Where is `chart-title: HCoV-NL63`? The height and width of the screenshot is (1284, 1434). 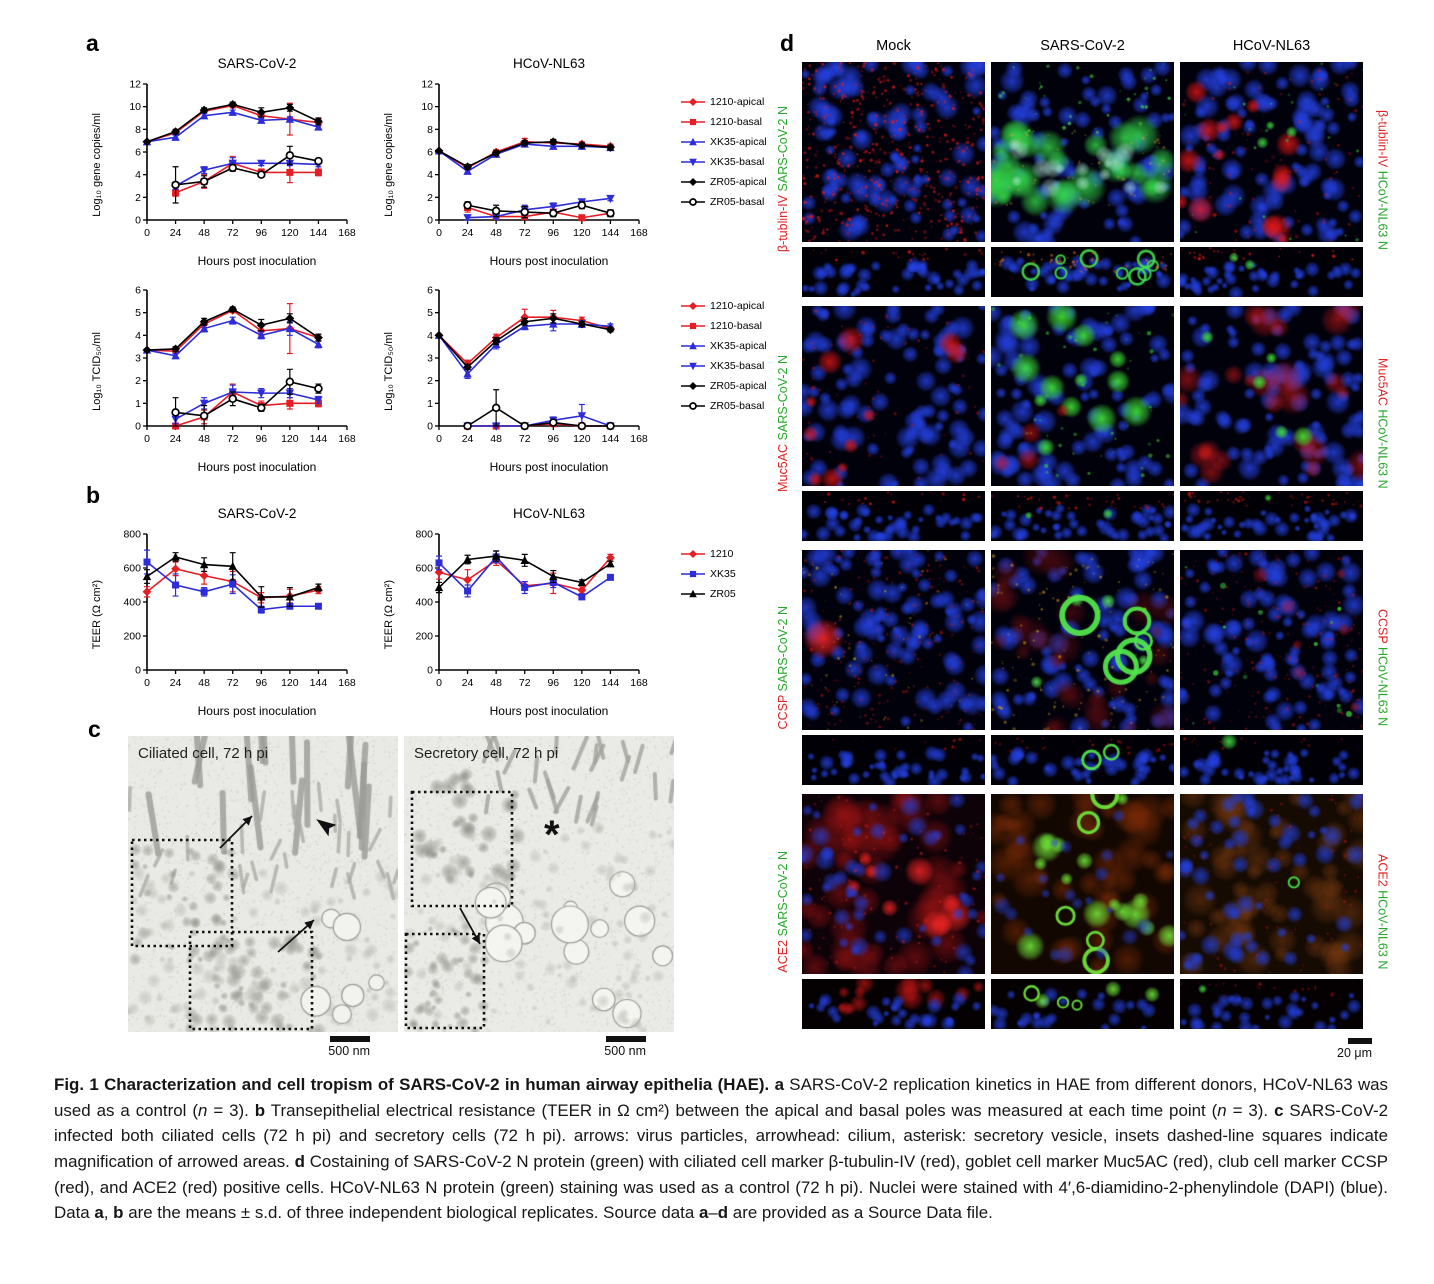
chart-title: HCoV-NL63 is located at coordinates (549, 513).